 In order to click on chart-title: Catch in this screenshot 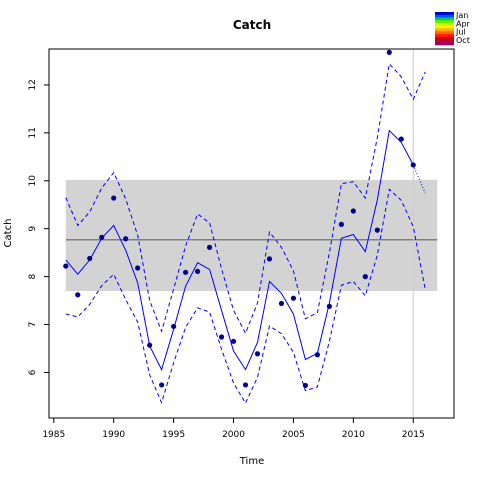, I will do `click(252, 25)`.